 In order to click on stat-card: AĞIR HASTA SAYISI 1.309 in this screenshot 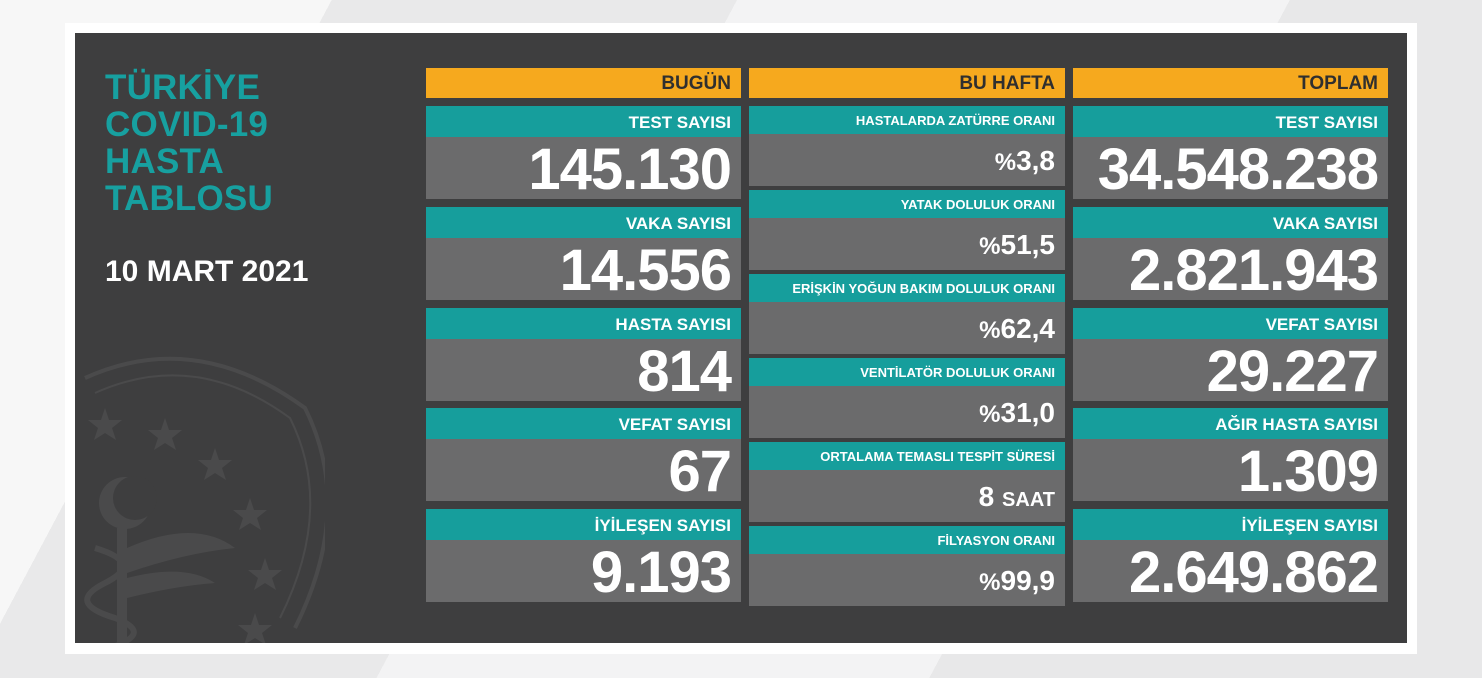, I will do `click(1230, 454)`.